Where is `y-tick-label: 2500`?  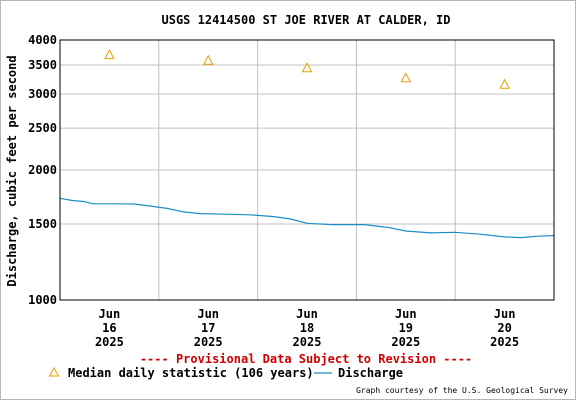 y-tick-label: 2500 is located at coordinates (42, 128).